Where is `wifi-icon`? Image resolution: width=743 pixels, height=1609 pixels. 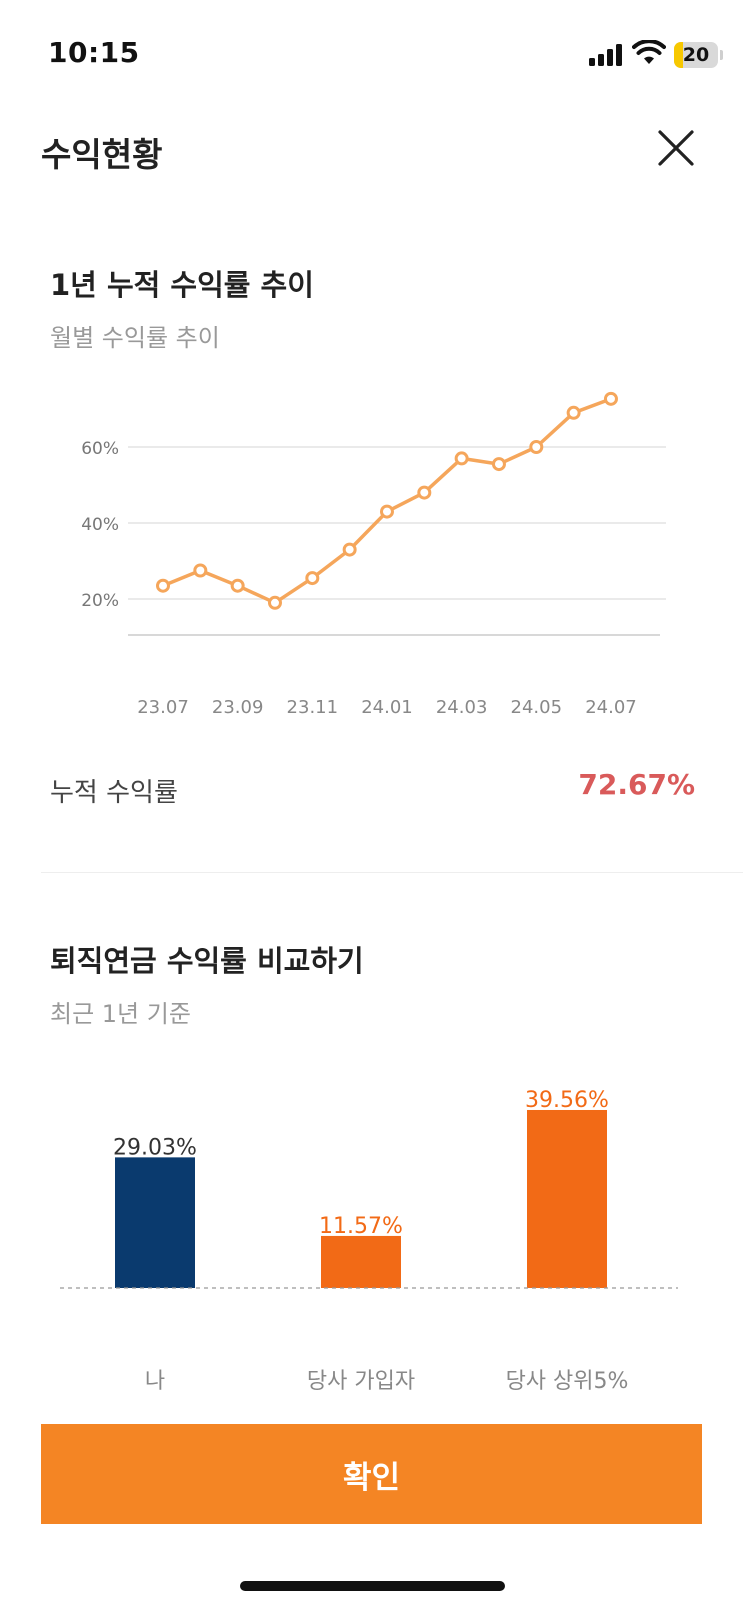
wifi-icon is located at coordinates (649, 52).